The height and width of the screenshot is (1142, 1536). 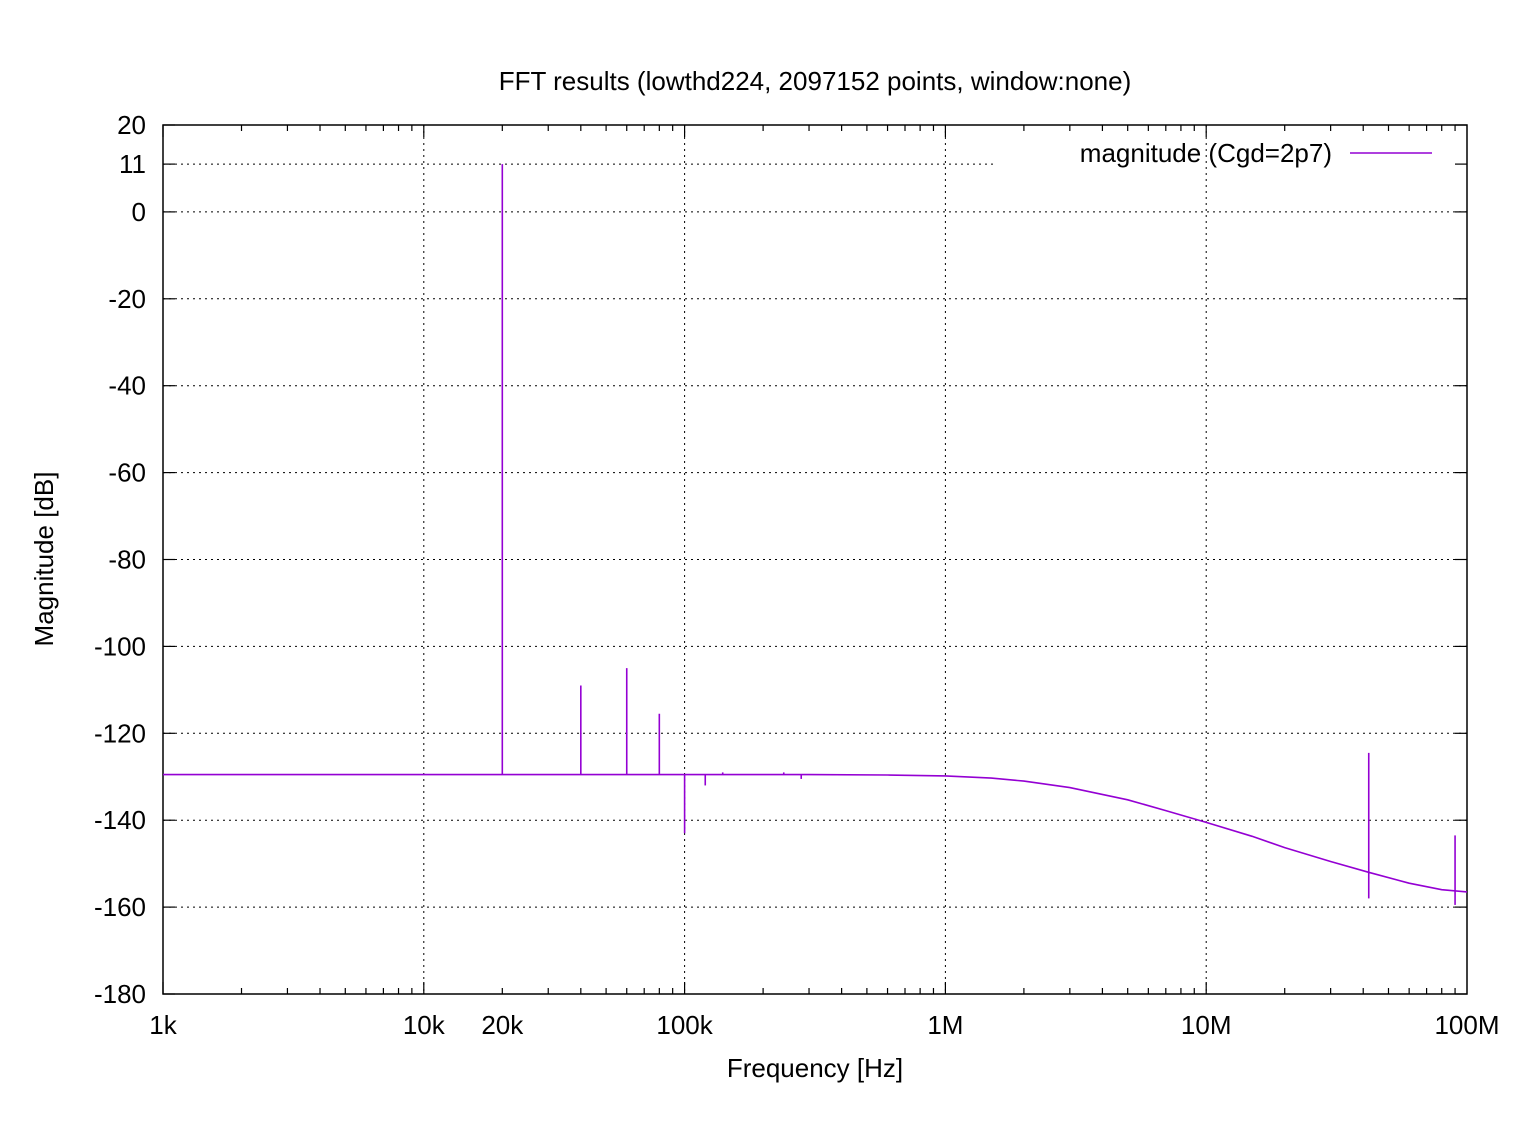 What do you see at coordinates (120, 646) in the screenshot?
I see `y-tick-label: -100` at bounding box center [120, 646].